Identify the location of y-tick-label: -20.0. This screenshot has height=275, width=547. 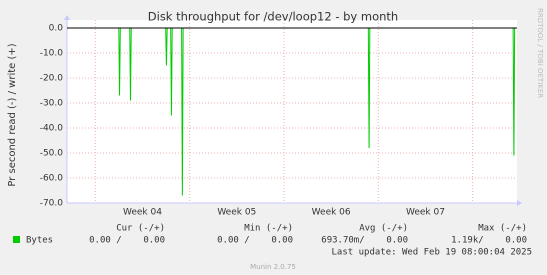
(52, 79).